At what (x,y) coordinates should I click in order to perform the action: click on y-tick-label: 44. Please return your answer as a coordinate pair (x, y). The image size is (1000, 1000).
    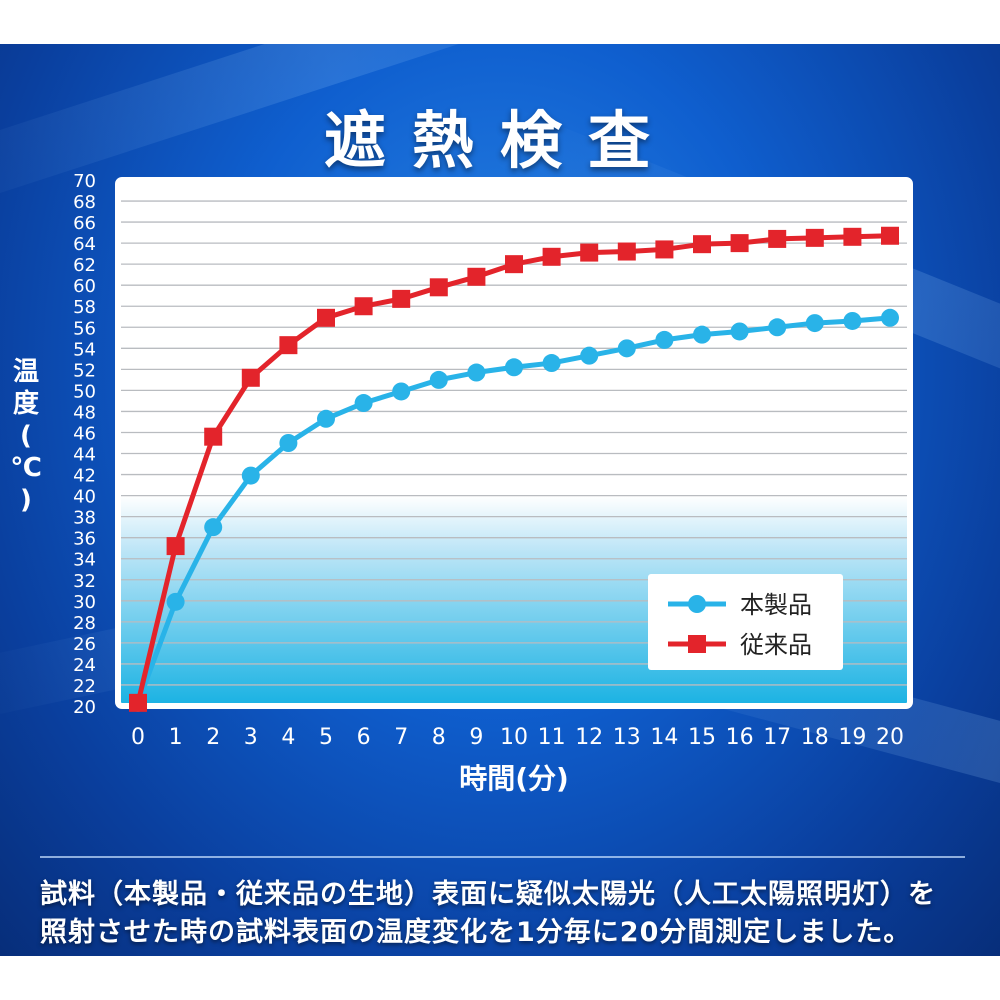
    Looking at the image, I should click on (84, 455).